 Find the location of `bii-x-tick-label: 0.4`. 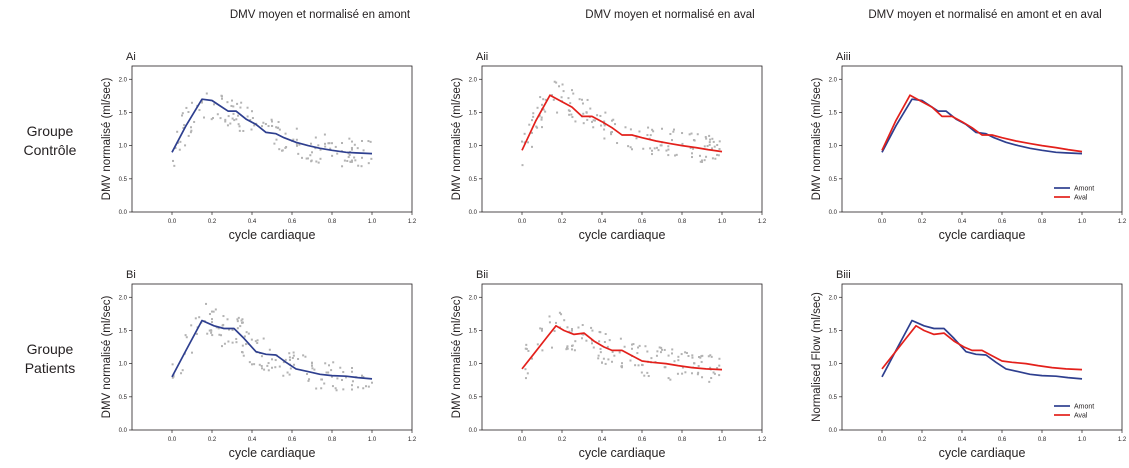

bii-x-tick-label: 0.4 is located at coordinates (602, 440).